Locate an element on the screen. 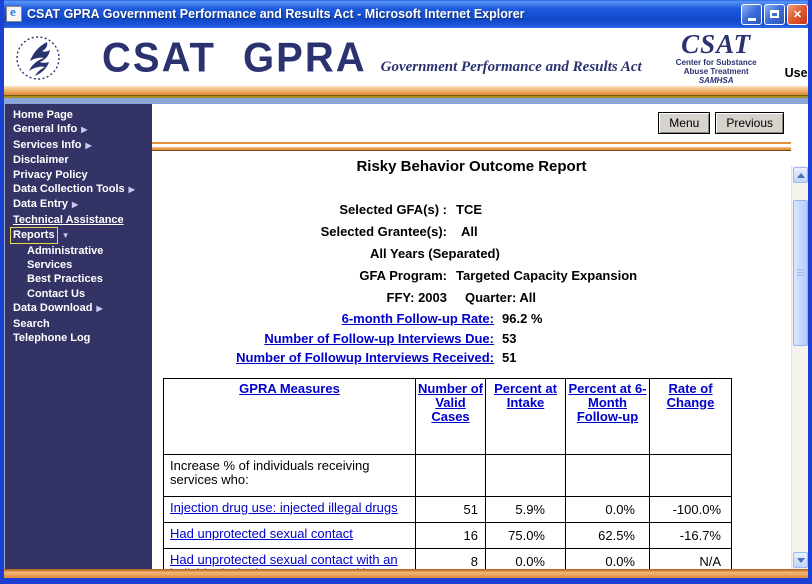  sidebar-item-data-entry: Data Entry ▶ is located at coordinates (46, 204).